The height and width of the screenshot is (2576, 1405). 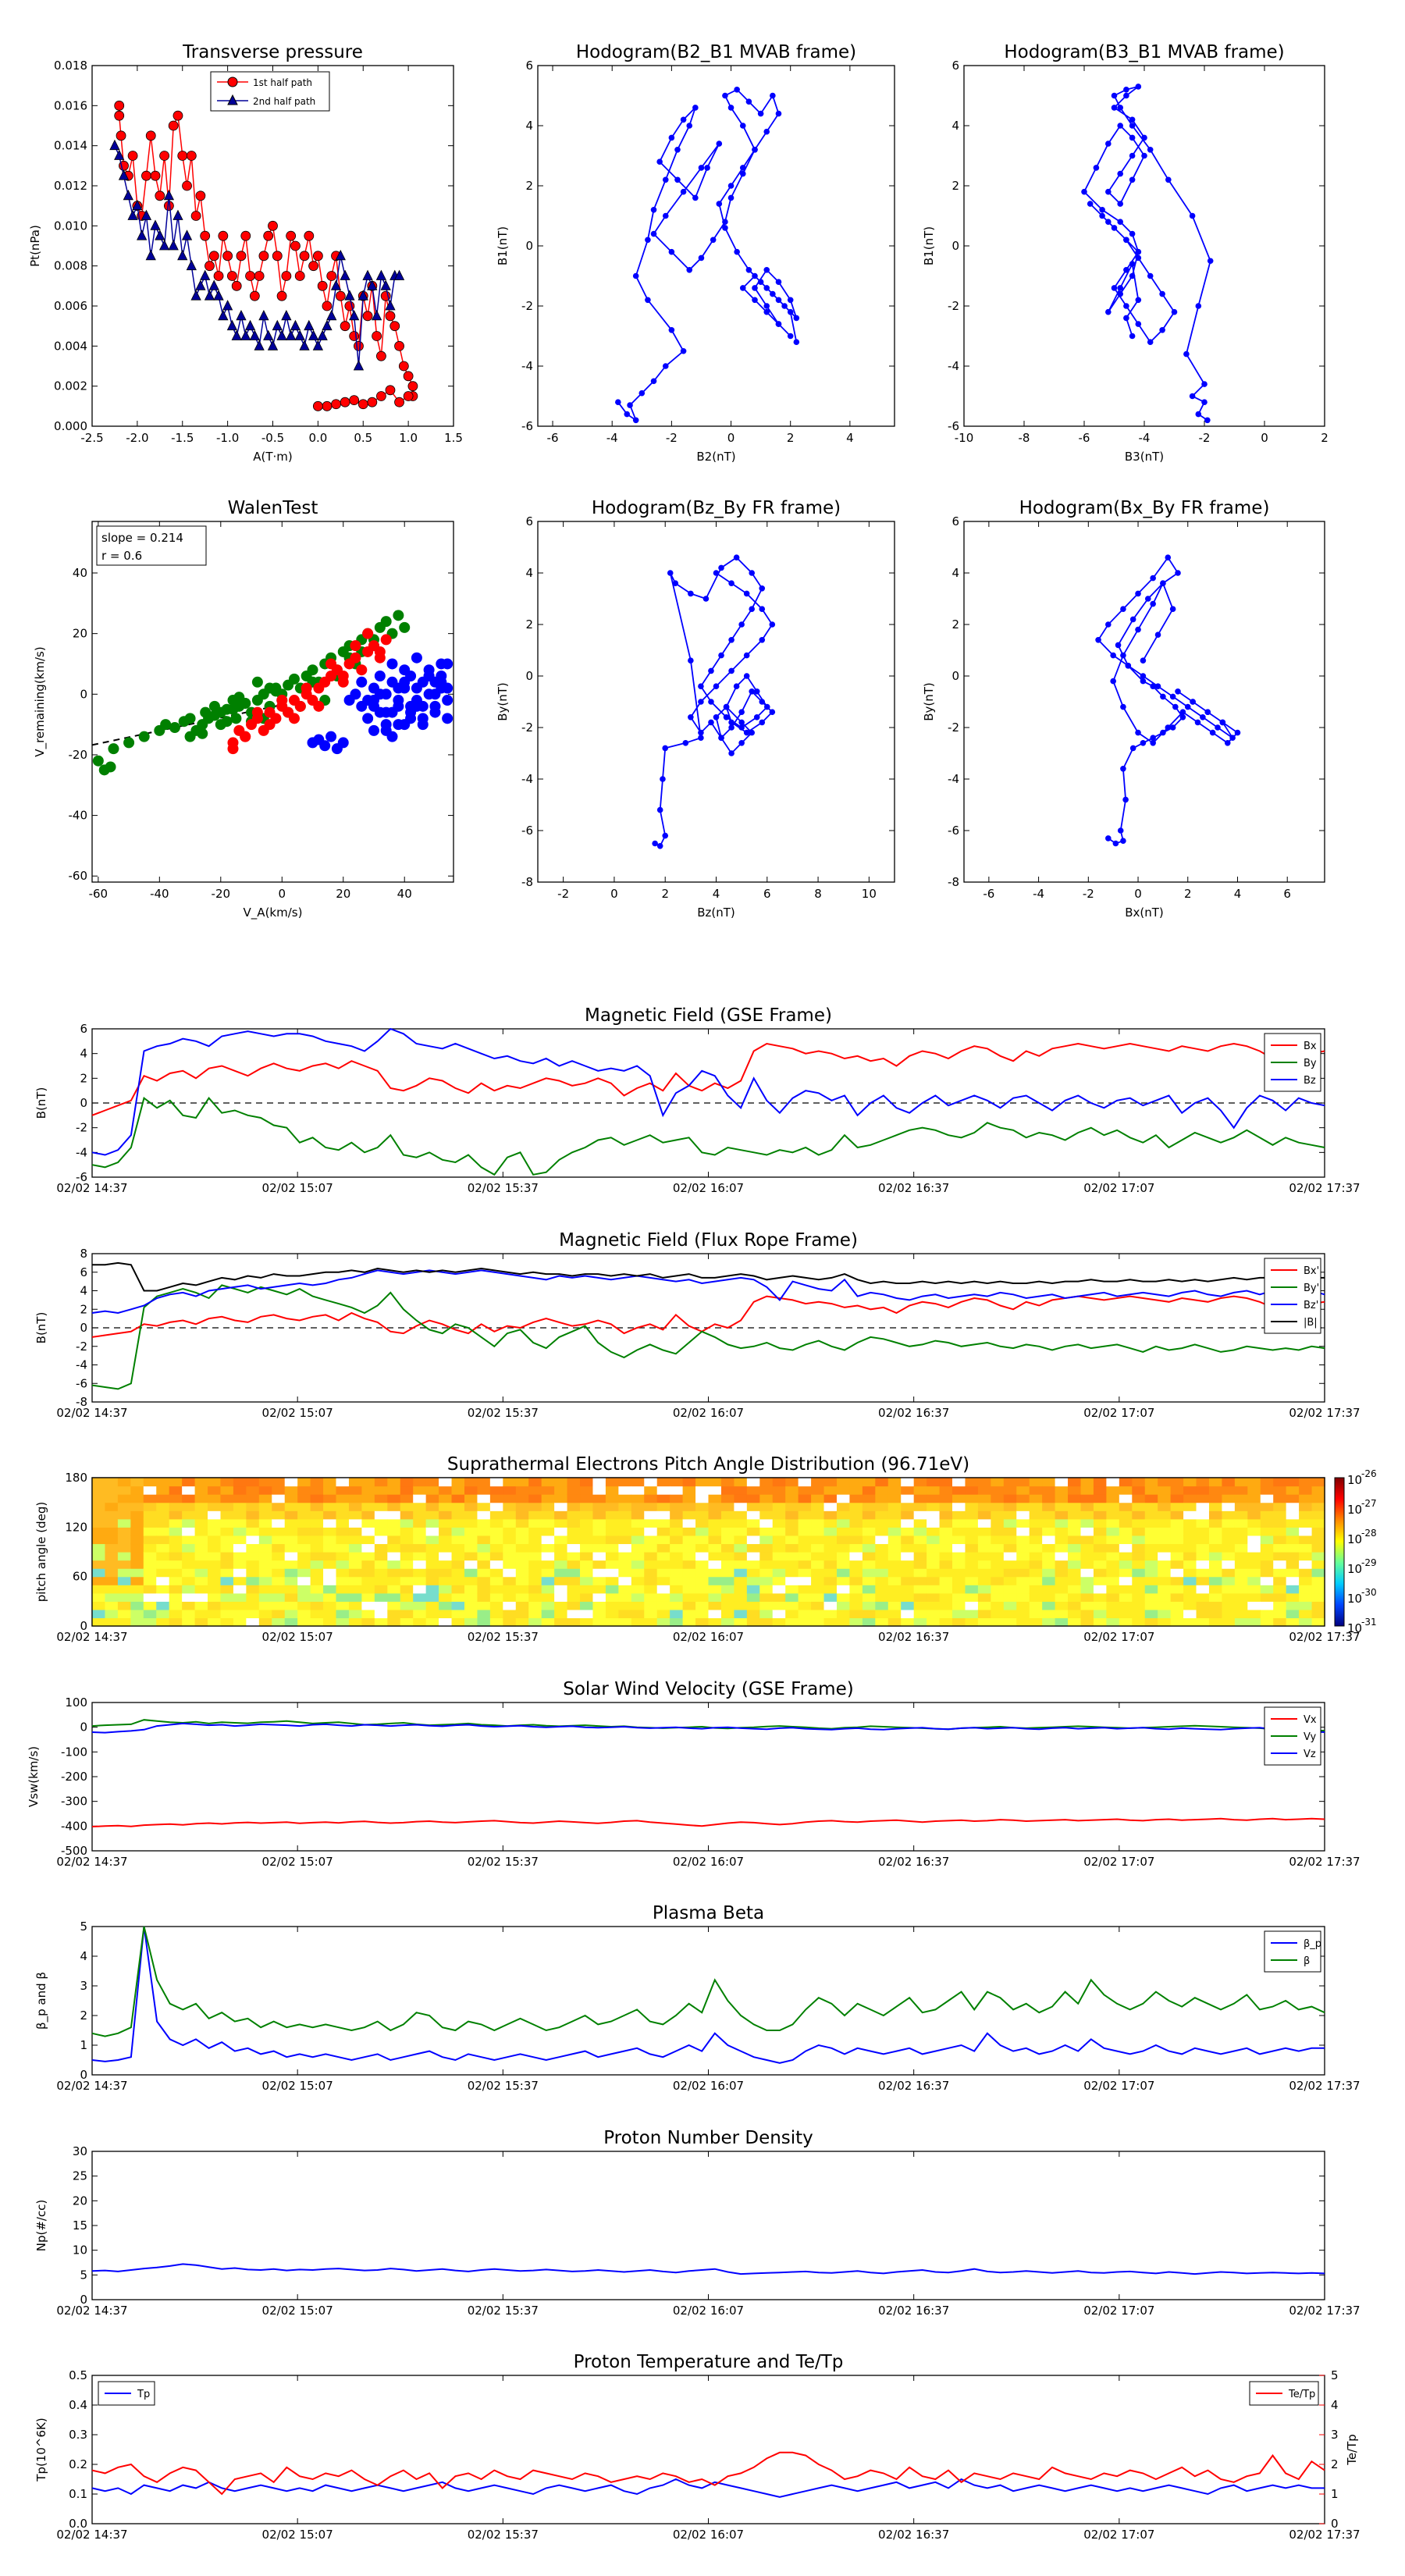 What do you see at coordinates (716, 457) in the screenshot?
I see `x-axis-label: B2(nT)` at bounding box center [716, 457].